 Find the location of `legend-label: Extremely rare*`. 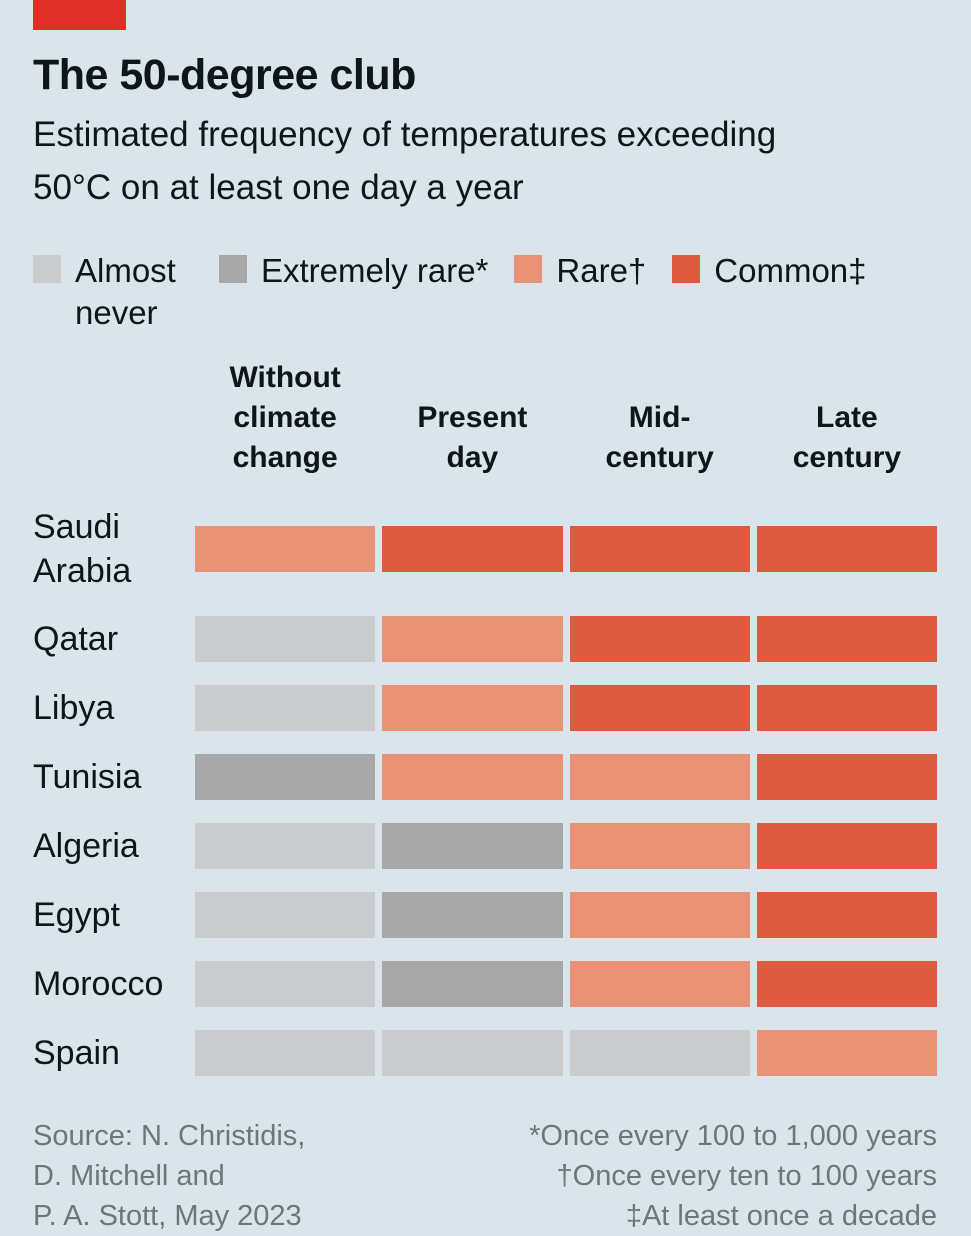

legend-label: Extremely rare* is located at coordinates (375, 271).